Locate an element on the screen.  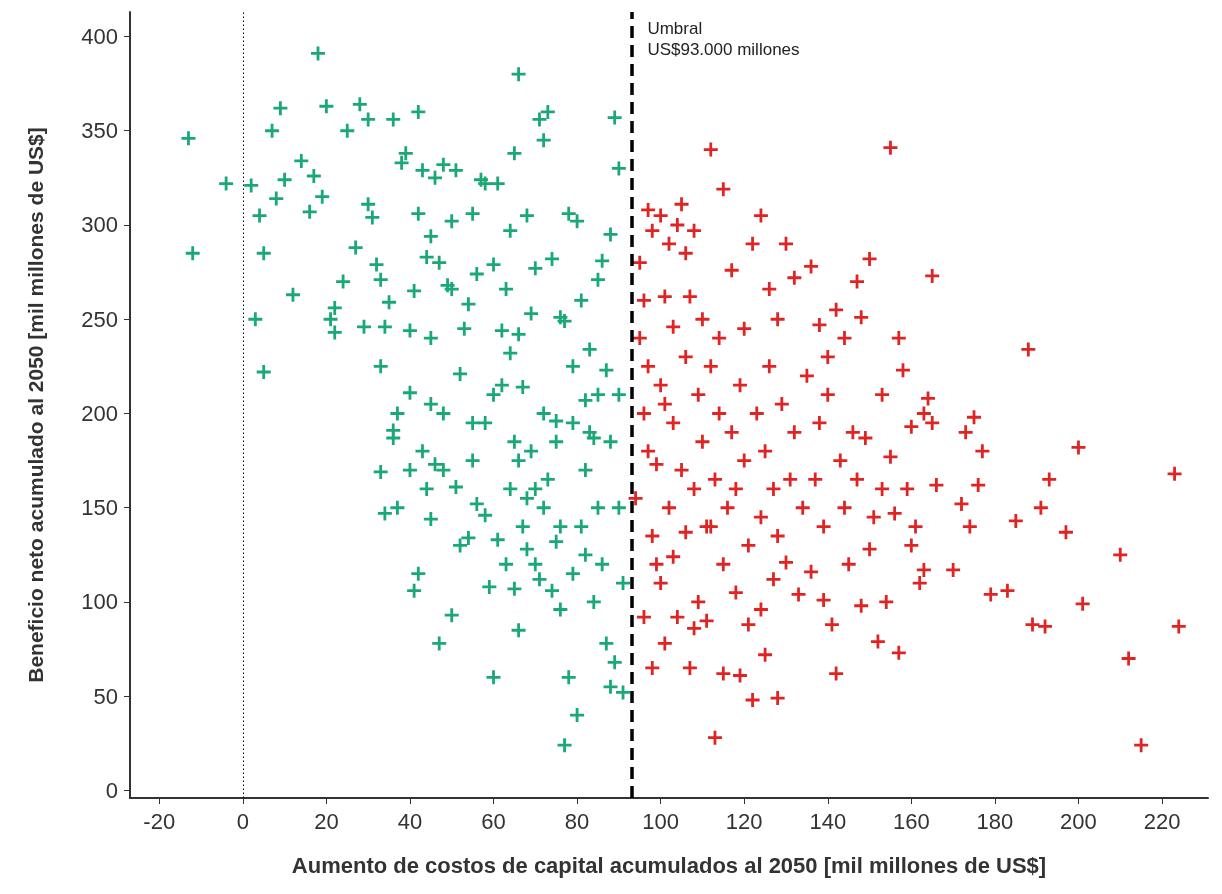
y-tick-label: 100 is located at coordinates (99, 602).